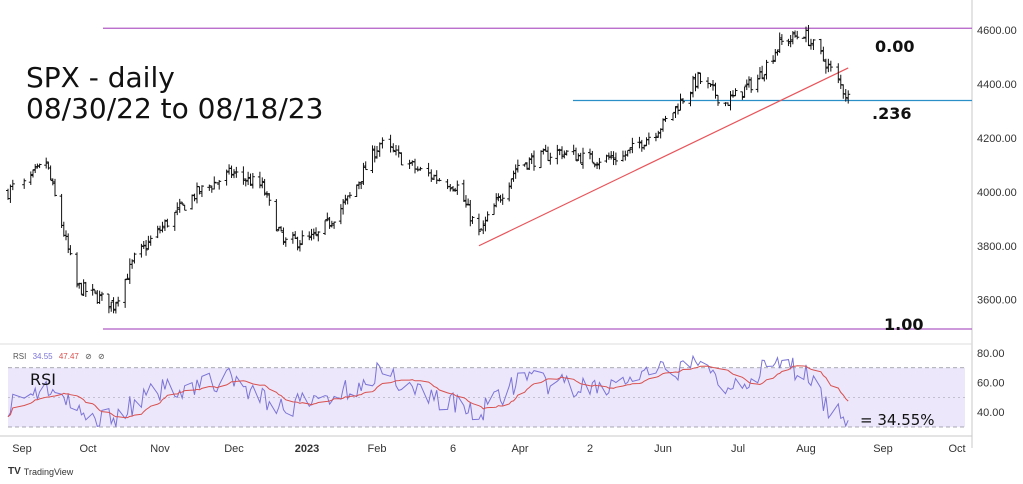 The image size is (1023, 484). Describe the element at coordinates (175, 108) in the screenshot. I see `chart-title-line-2: 08/30/22 to 08/18/23` at that location.